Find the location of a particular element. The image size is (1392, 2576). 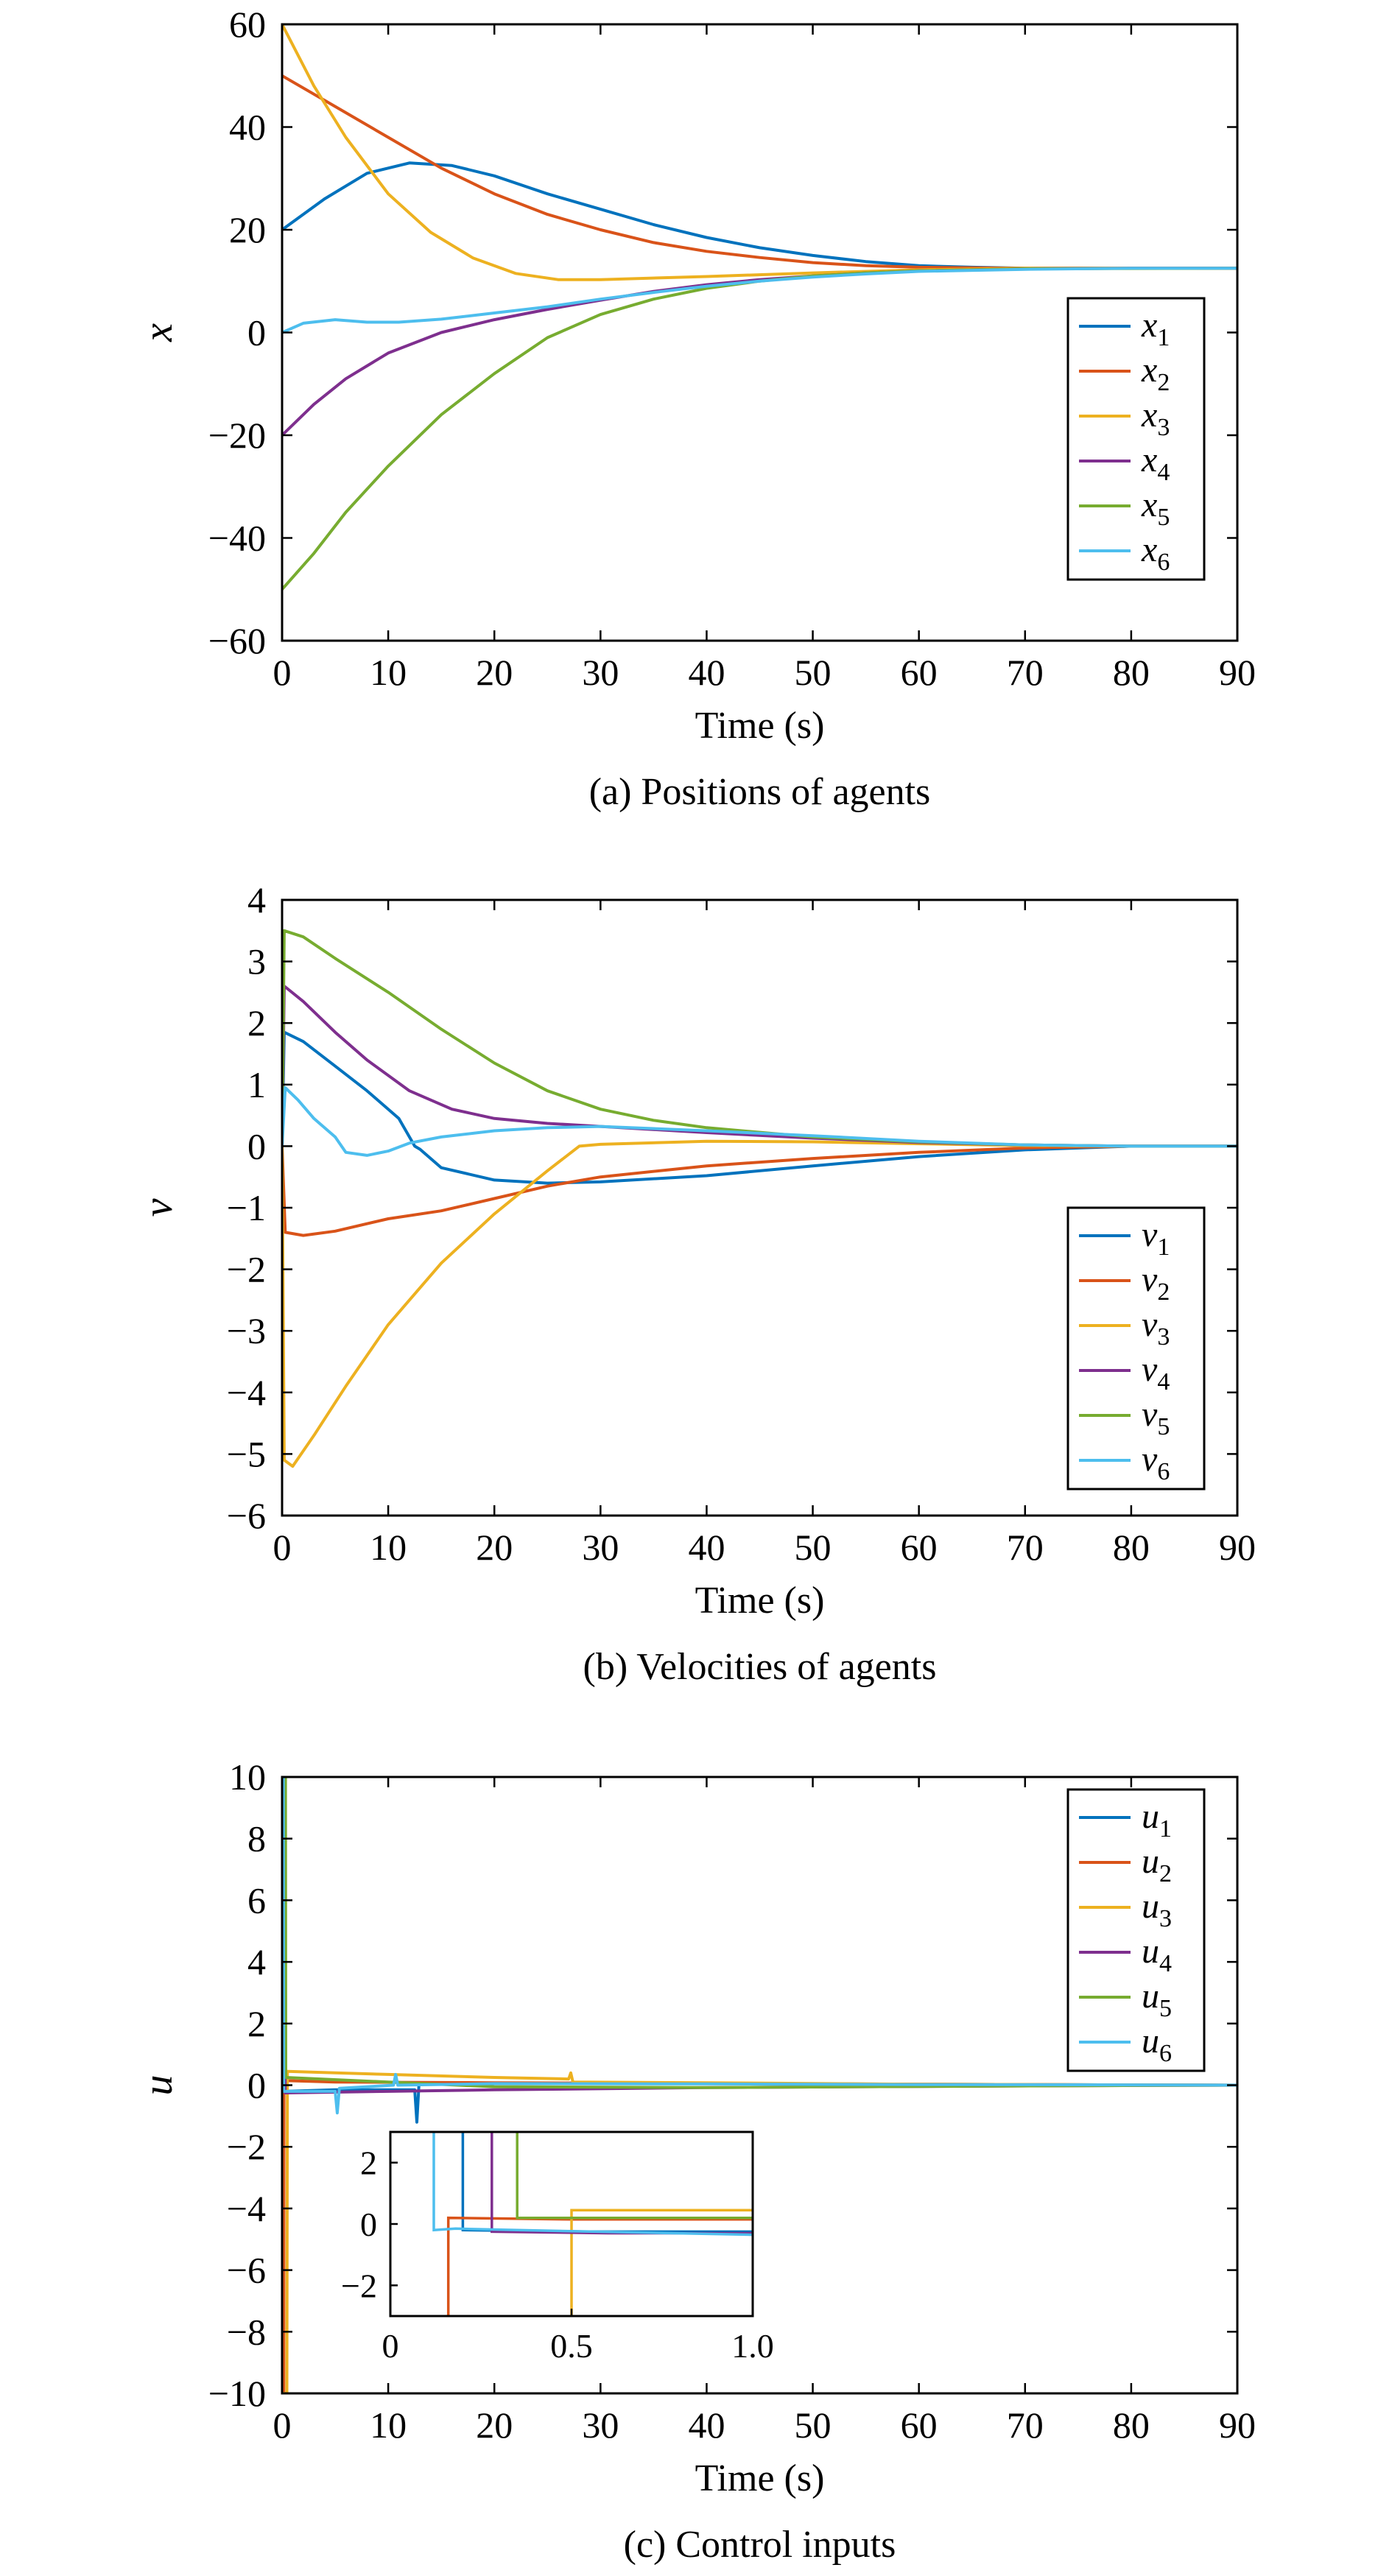

chart1-ylabel: x is located at coordinates (158, 332).